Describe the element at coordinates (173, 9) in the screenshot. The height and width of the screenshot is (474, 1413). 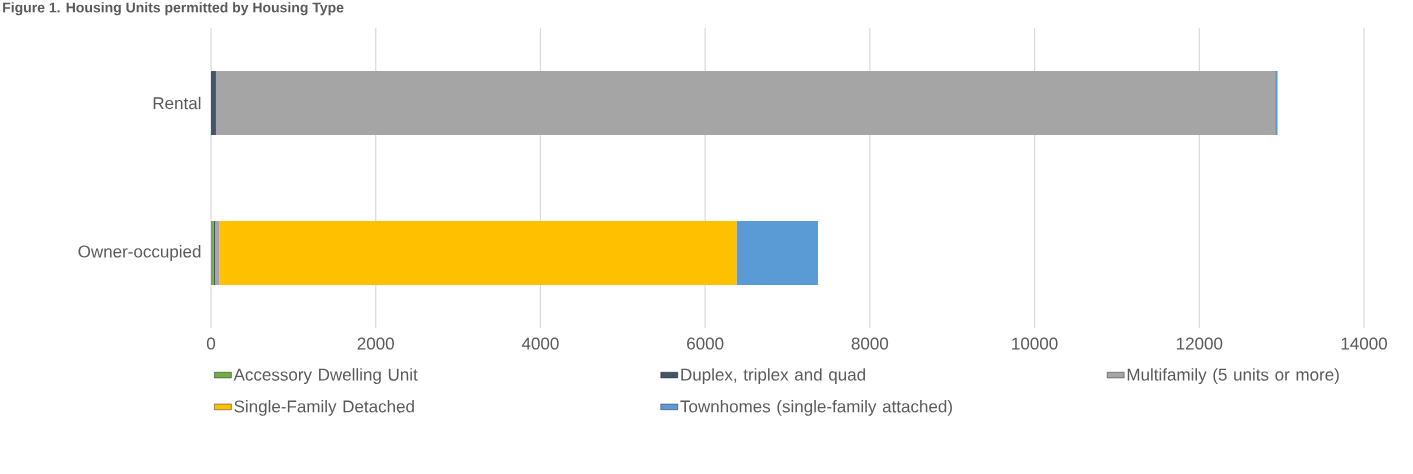
I see `chart-title: Figure 1. Housing Units permitted by Housing Type` at that location.